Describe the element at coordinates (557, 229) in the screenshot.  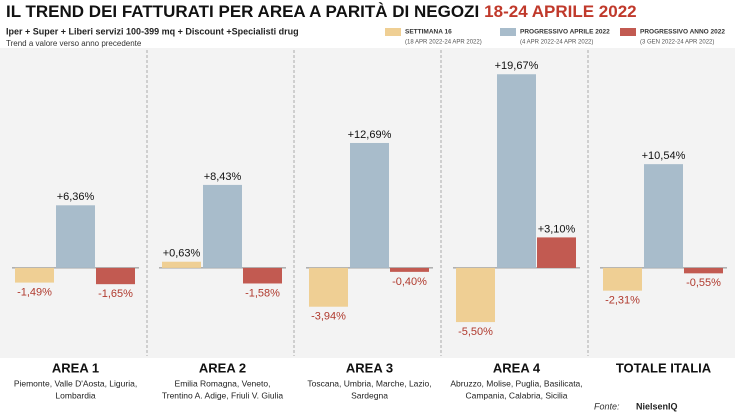
I see `value-label: +3,10%` at that location.